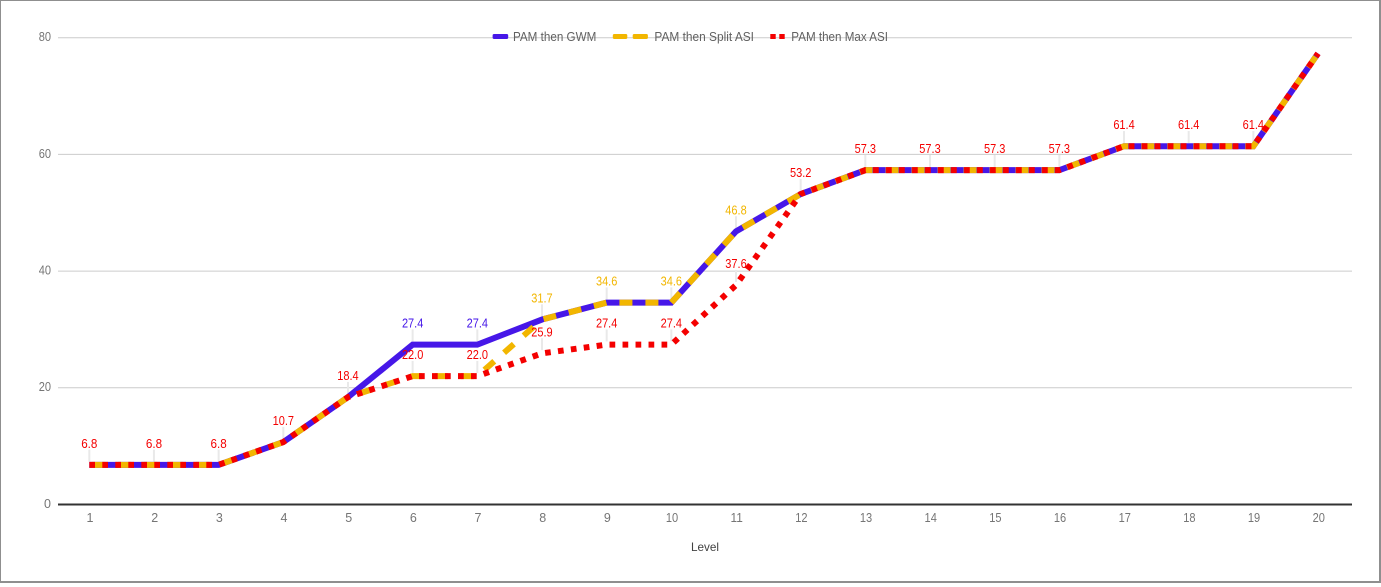 This screenshot has width=1381, height=587. What do you see at coordinates (931, 518) in the screenshot?
I see `svg-text: 14` at bounding box center [931, 518].